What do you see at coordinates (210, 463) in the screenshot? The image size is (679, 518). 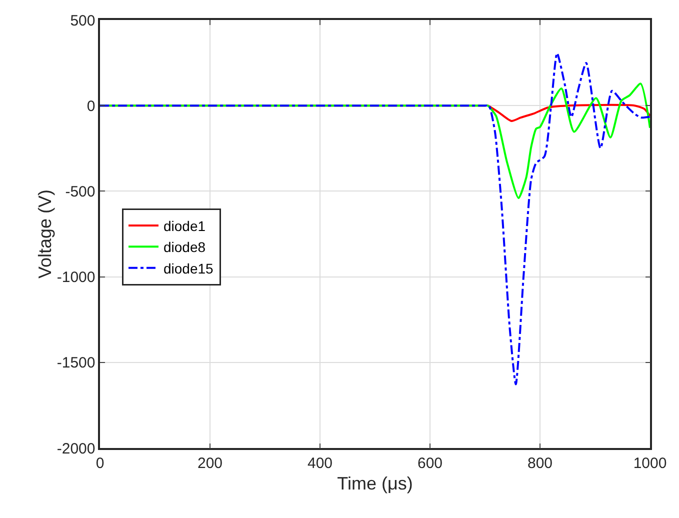 I see `x-tick-label: 200` at bounding box center [210, 463].